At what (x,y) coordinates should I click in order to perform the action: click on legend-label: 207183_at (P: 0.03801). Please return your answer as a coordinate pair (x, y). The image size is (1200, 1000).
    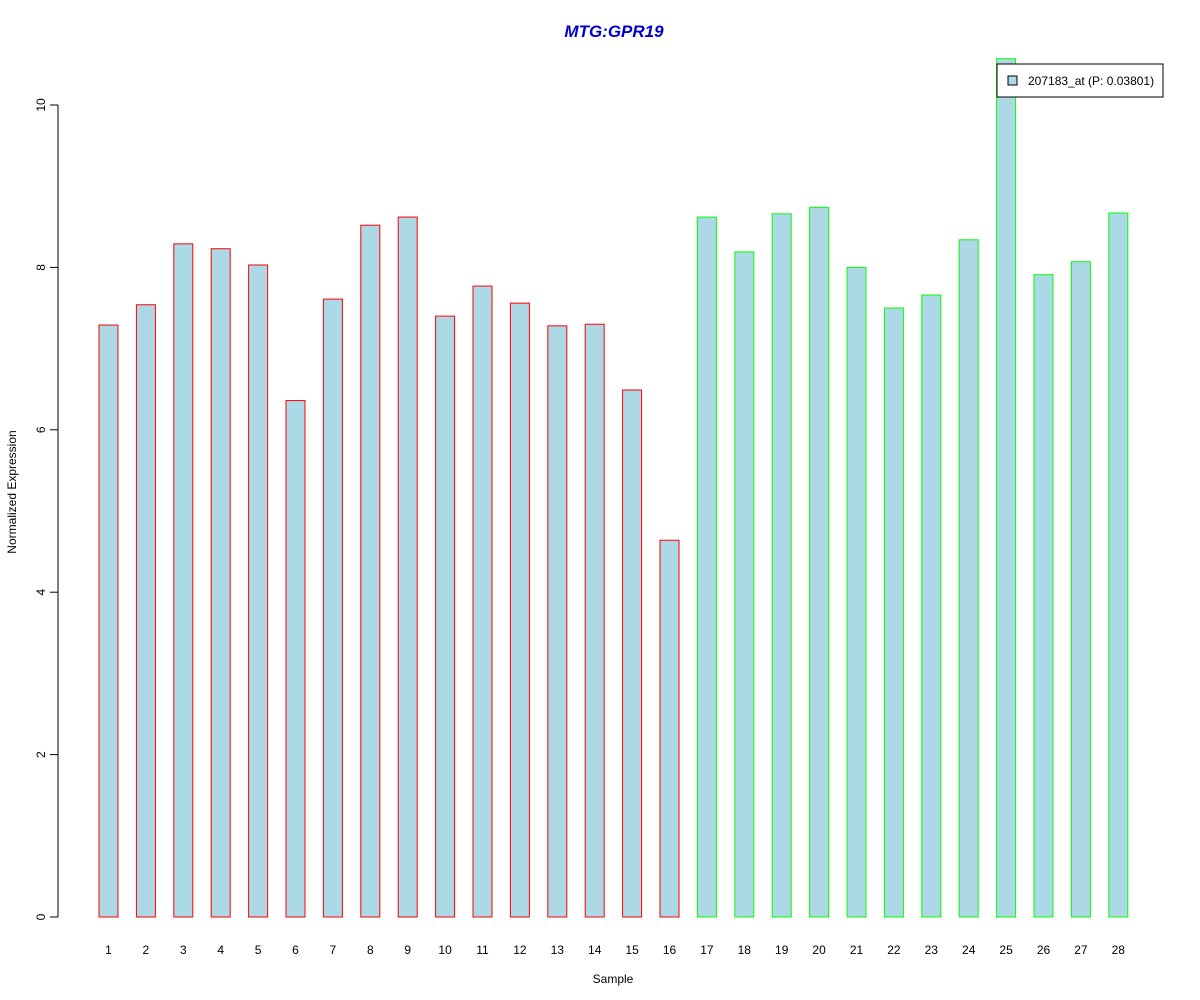
    Looking at the image, I should click on (1091, 81).